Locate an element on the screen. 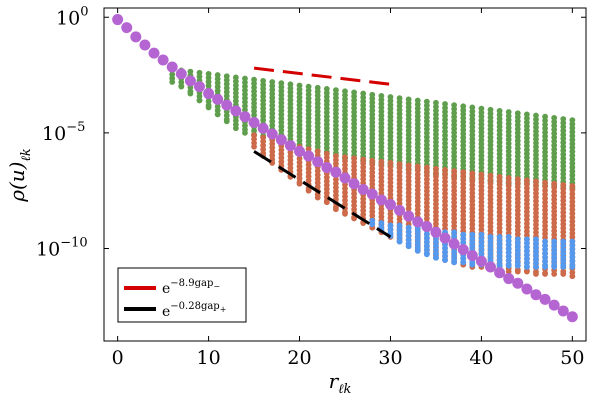  y-tick-label: 10⁻⁵ is located at coordinates (63, 132).